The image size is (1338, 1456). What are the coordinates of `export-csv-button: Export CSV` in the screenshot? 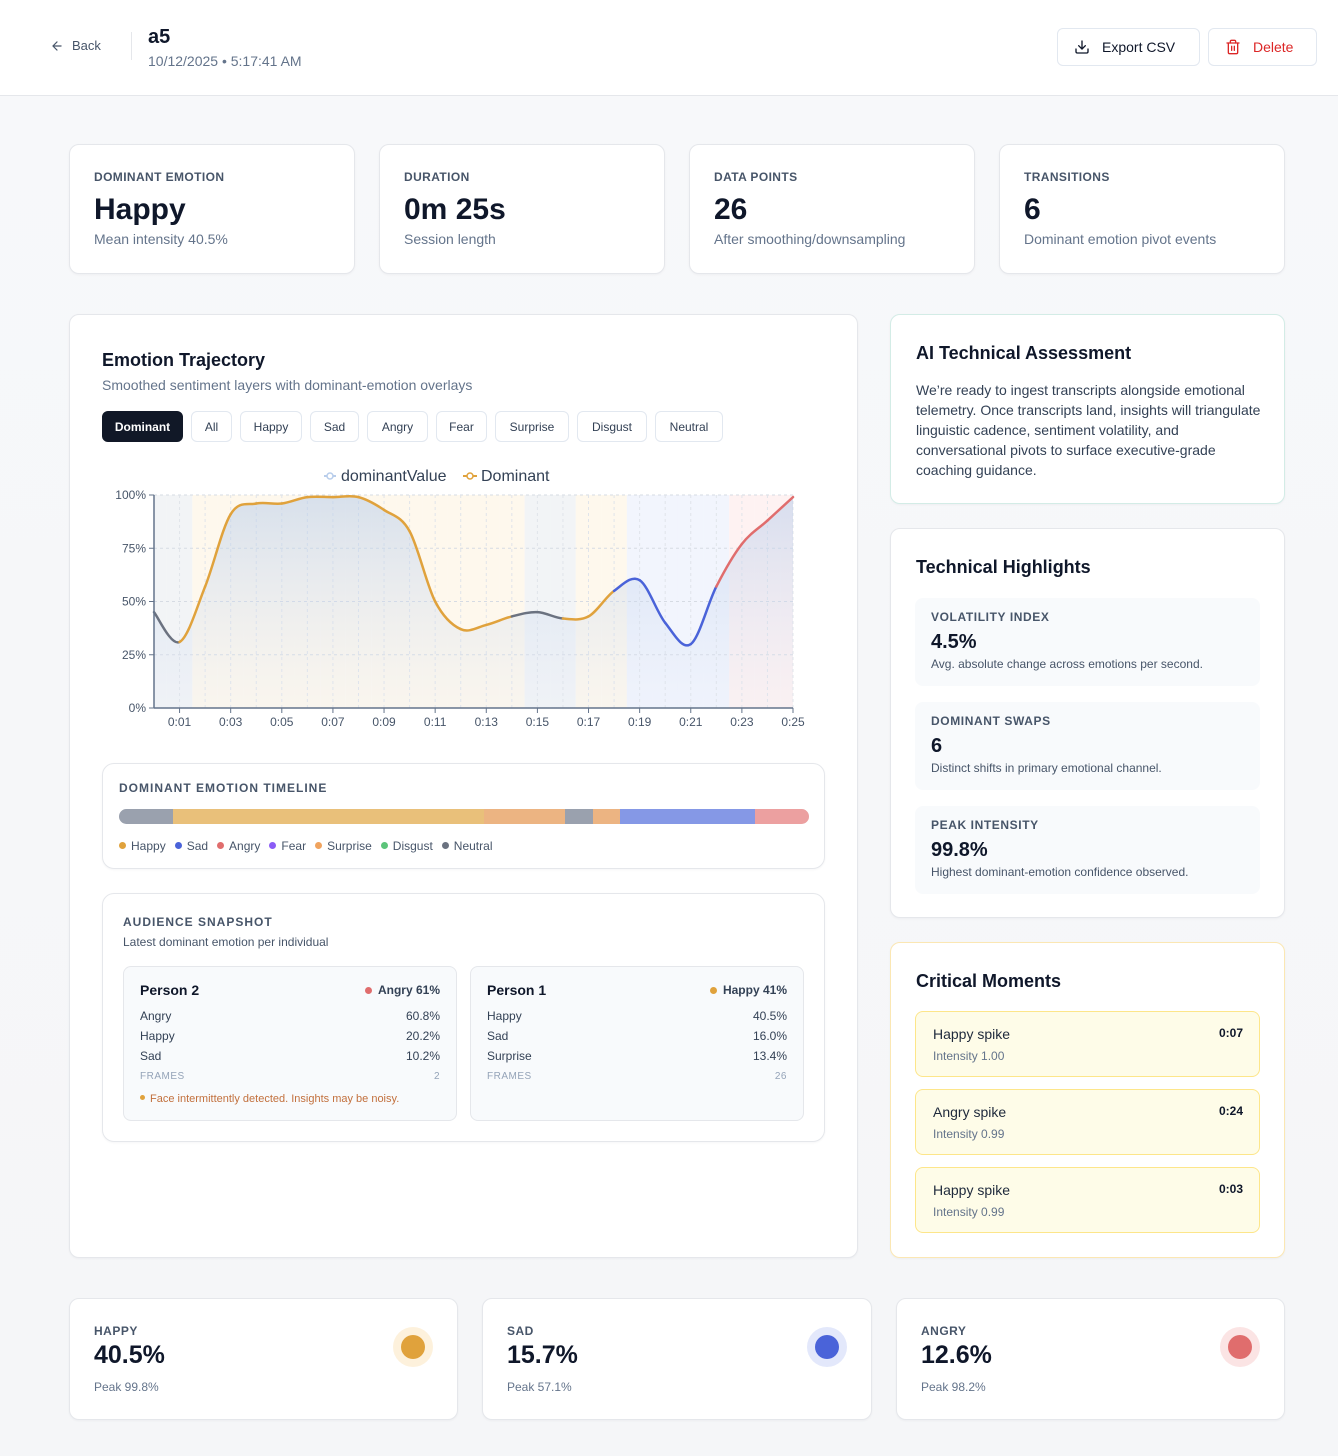 It's located at (1128, 47).